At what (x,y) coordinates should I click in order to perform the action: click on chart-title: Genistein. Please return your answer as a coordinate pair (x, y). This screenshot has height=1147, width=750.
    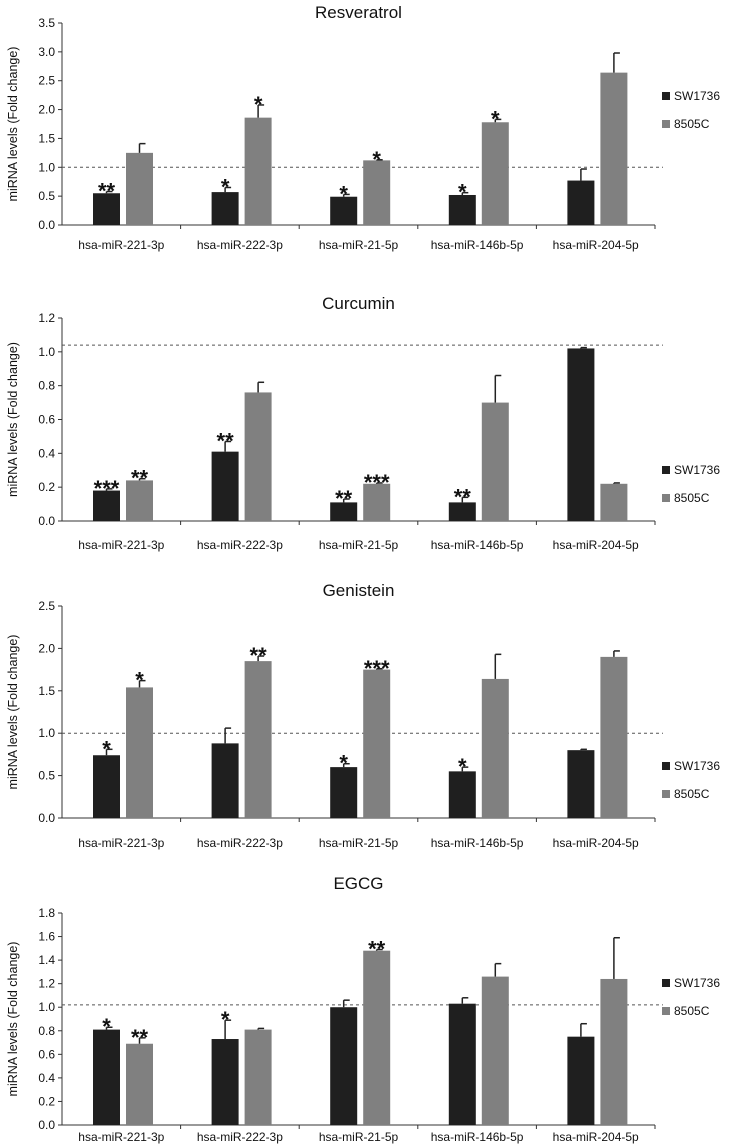
    Looking at the image, I should click on (359, 590).